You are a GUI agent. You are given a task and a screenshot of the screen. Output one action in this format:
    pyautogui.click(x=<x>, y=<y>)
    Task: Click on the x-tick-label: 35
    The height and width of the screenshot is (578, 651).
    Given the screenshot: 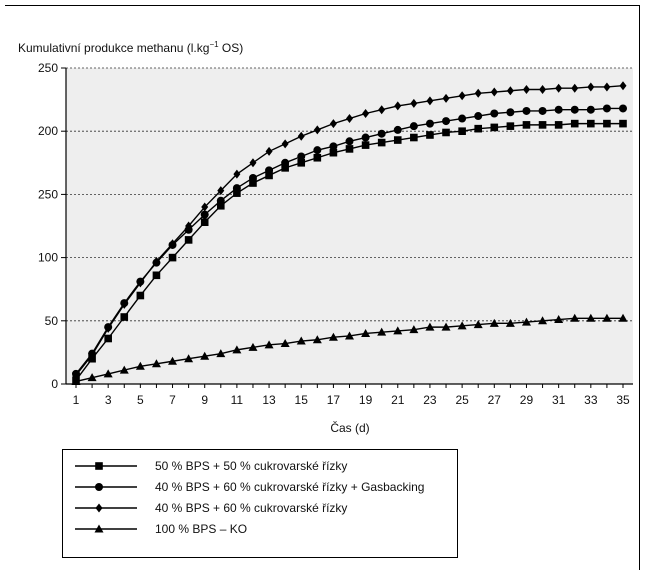 What is the action you would take?
    pyautogui.click(x=623, y=400)
    